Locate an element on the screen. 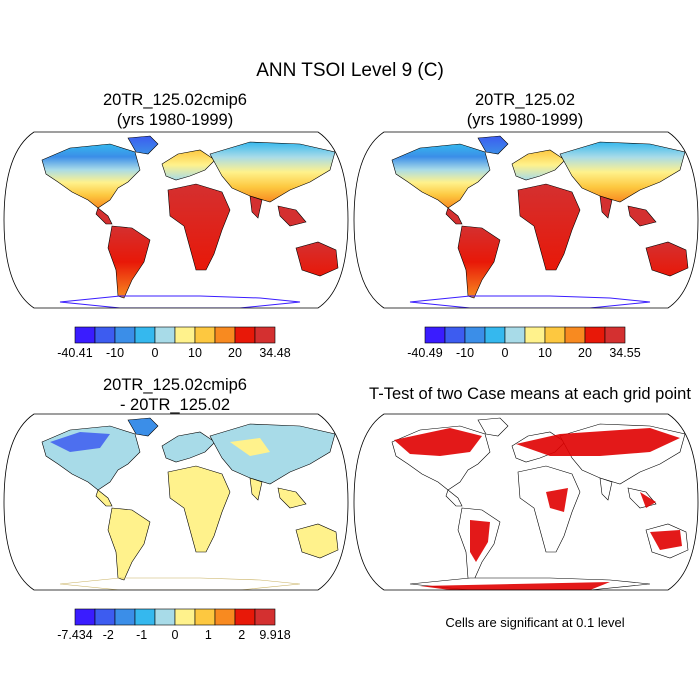 The image size is (700, 700). colorbar-panel-2: -40.49 -10 0 10 20 34.55 is located at coordinates (524, 343).